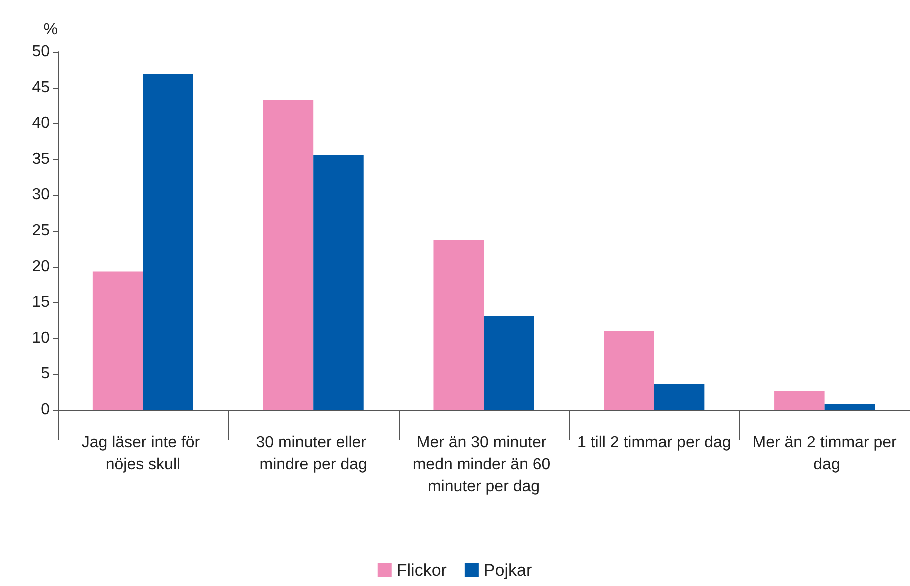 The image size is (910, 586). I want to click on legend-label: Pojkar, so click(508, 570).